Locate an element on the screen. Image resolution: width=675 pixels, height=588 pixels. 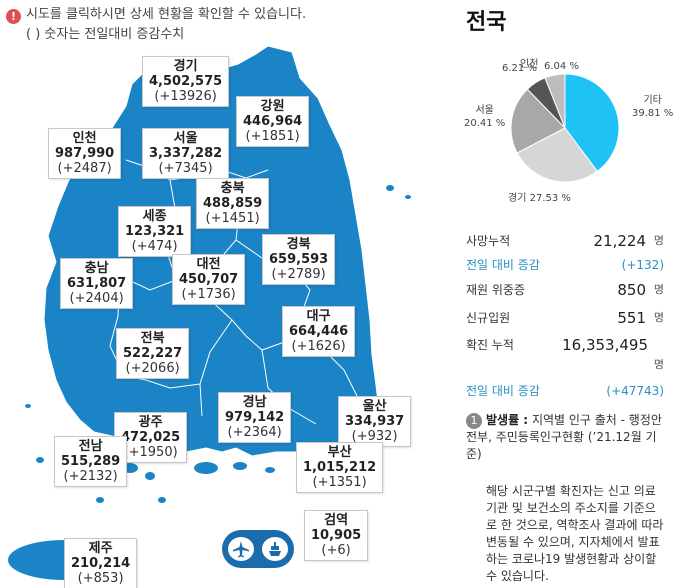
region-gyeonggi: 경기 4,502,575 (+13926) is located at coordinates (186, 81).